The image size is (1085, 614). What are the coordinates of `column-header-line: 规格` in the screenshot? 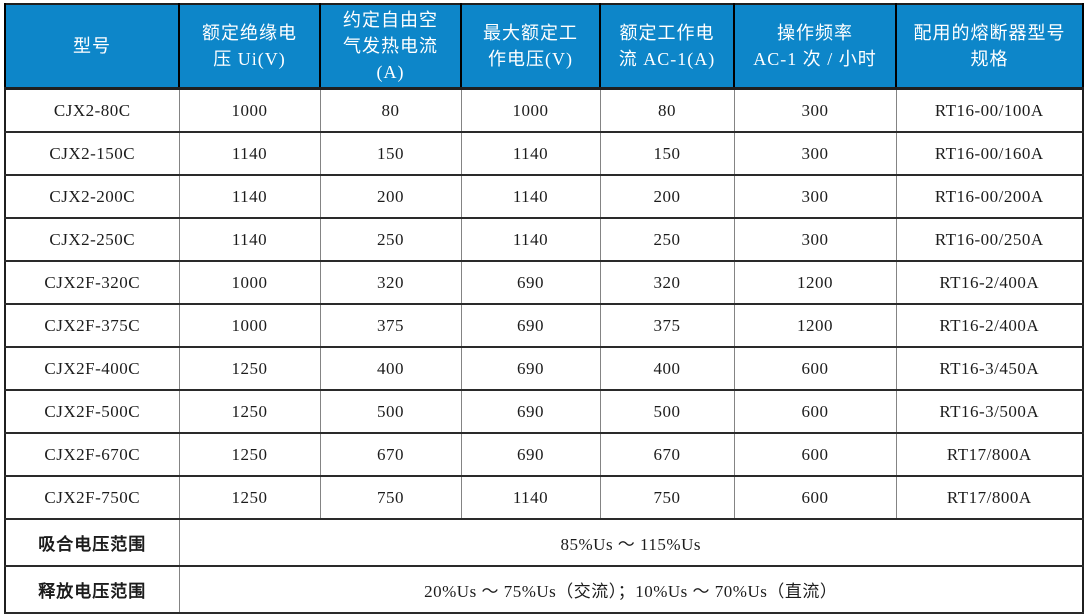 It's located at (989, 59).